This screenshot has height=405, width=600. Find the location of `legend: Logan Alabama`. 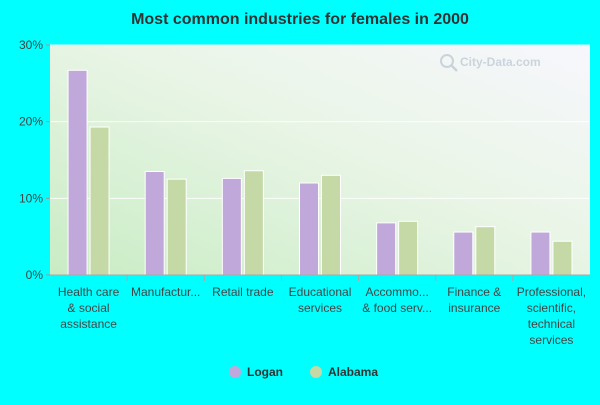

legend: Logan Alabama is located at coordinates (303, 372).